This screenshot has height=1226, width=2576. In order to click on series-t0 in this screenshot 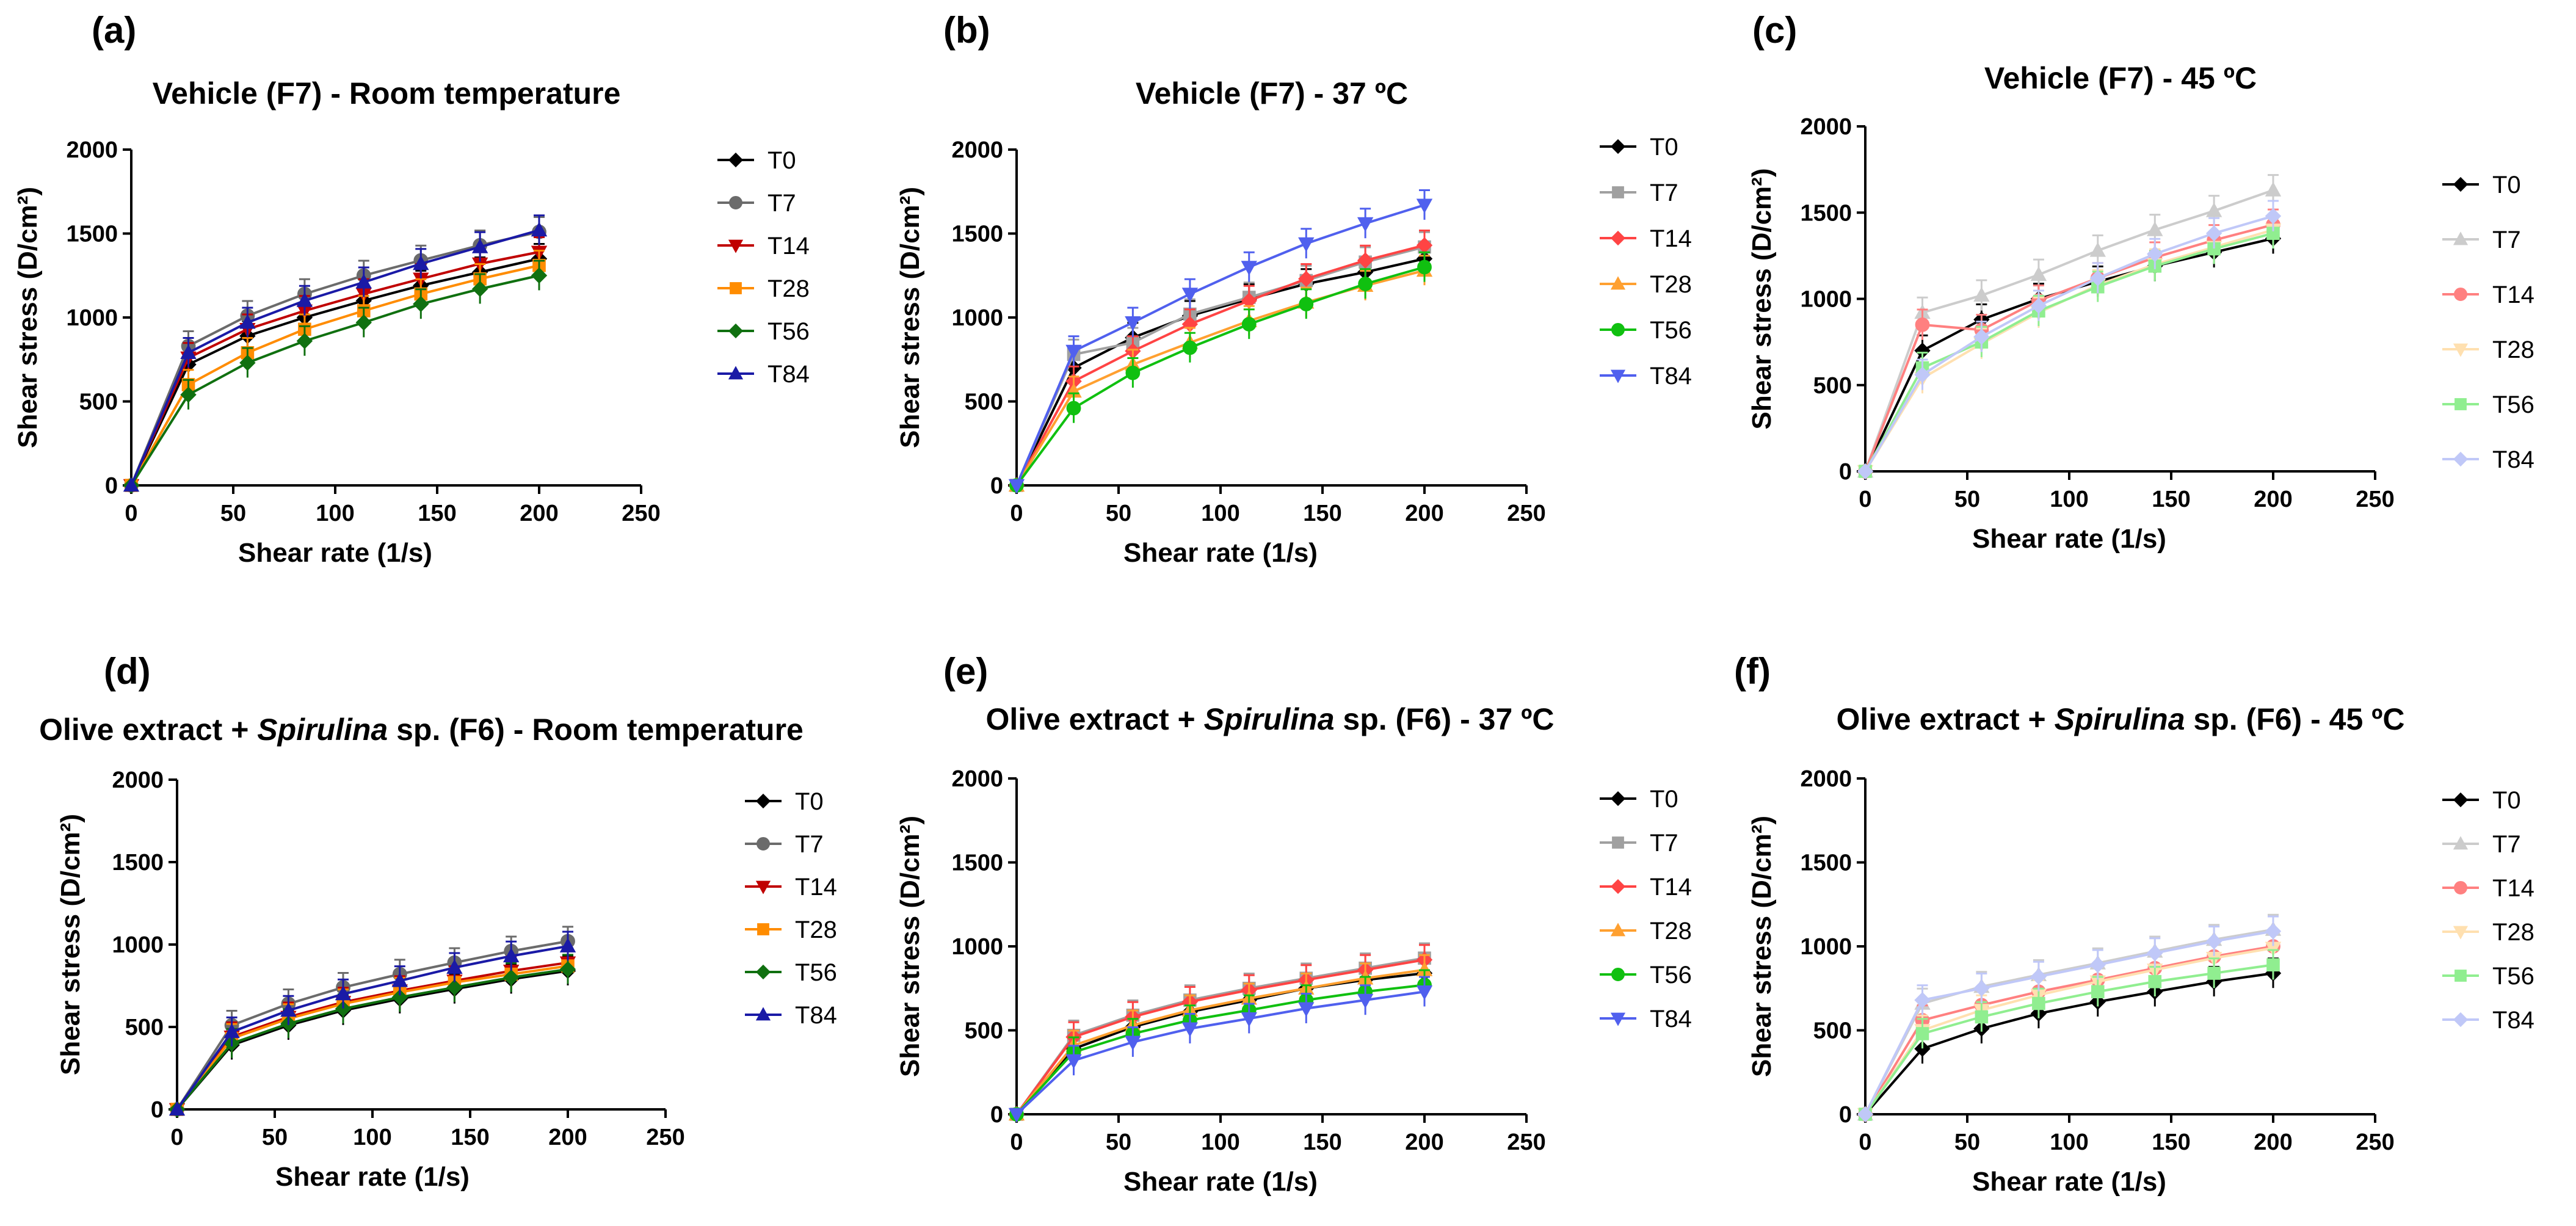, I will do `click(2069, 1040)`.